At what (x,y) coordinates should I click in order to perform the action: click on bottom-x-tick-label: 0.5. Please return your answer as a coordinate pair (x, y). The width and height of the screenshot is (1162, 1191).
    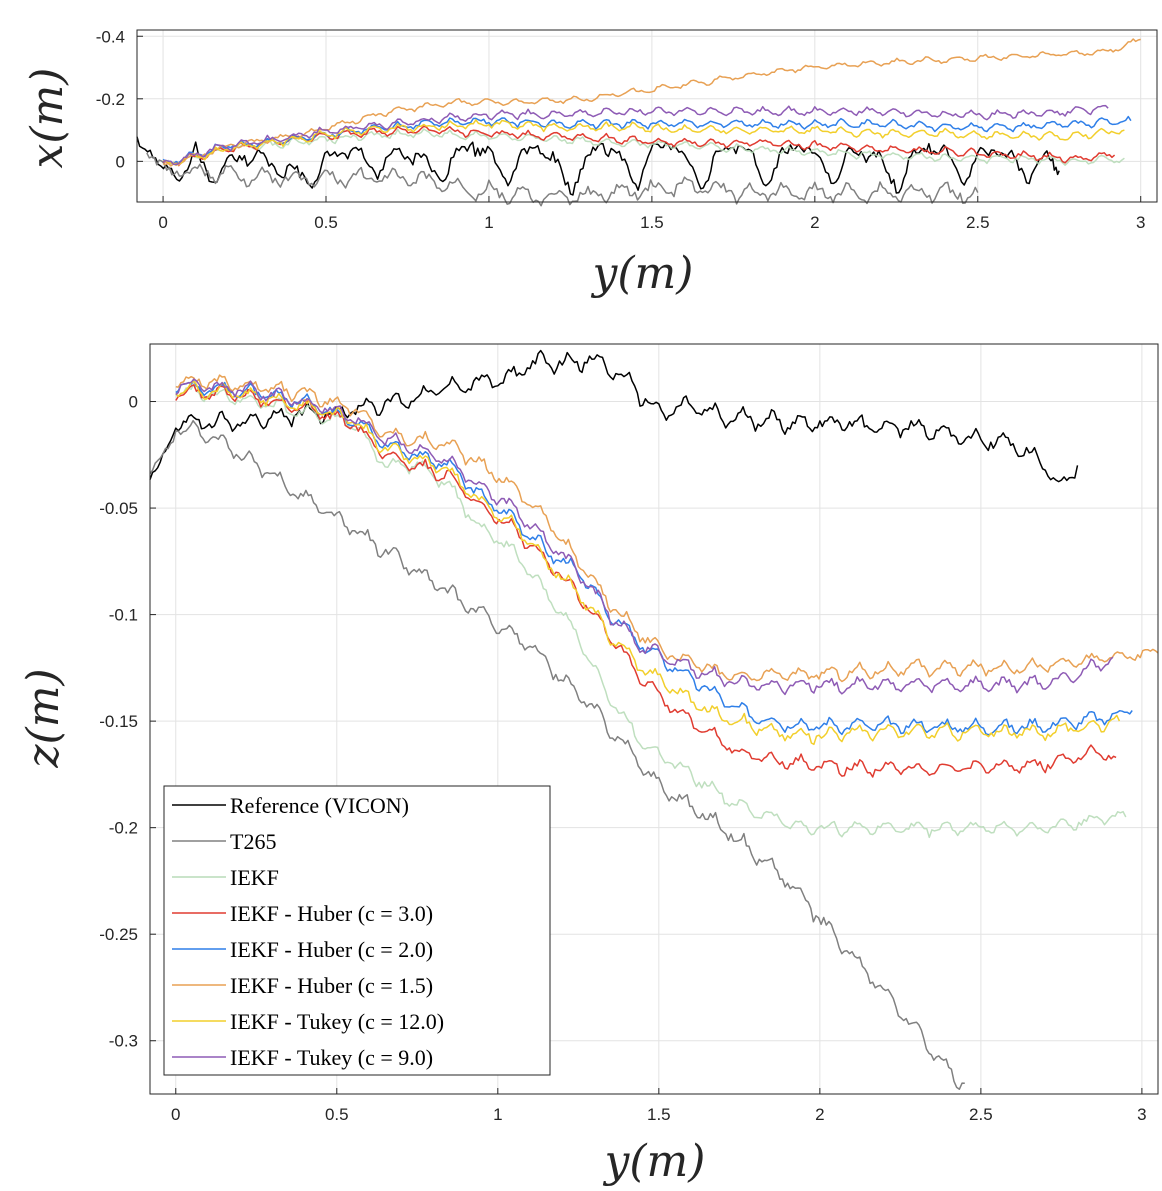
    Looking at the image, I should click on (337, 1114).